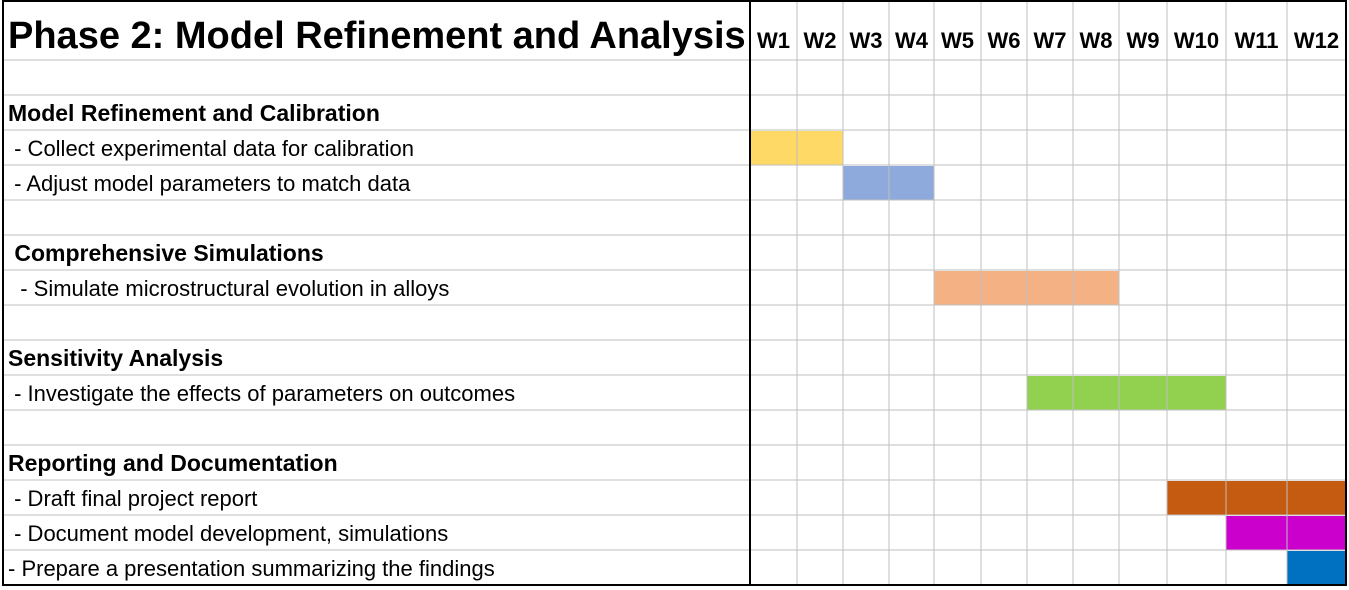 The height and width of the screenshot is (590, 1349). What do you see at coordinates (1143, 40) in the screenshot?
I see `week-header-w9: W9` at bounding box center [1143, 40].